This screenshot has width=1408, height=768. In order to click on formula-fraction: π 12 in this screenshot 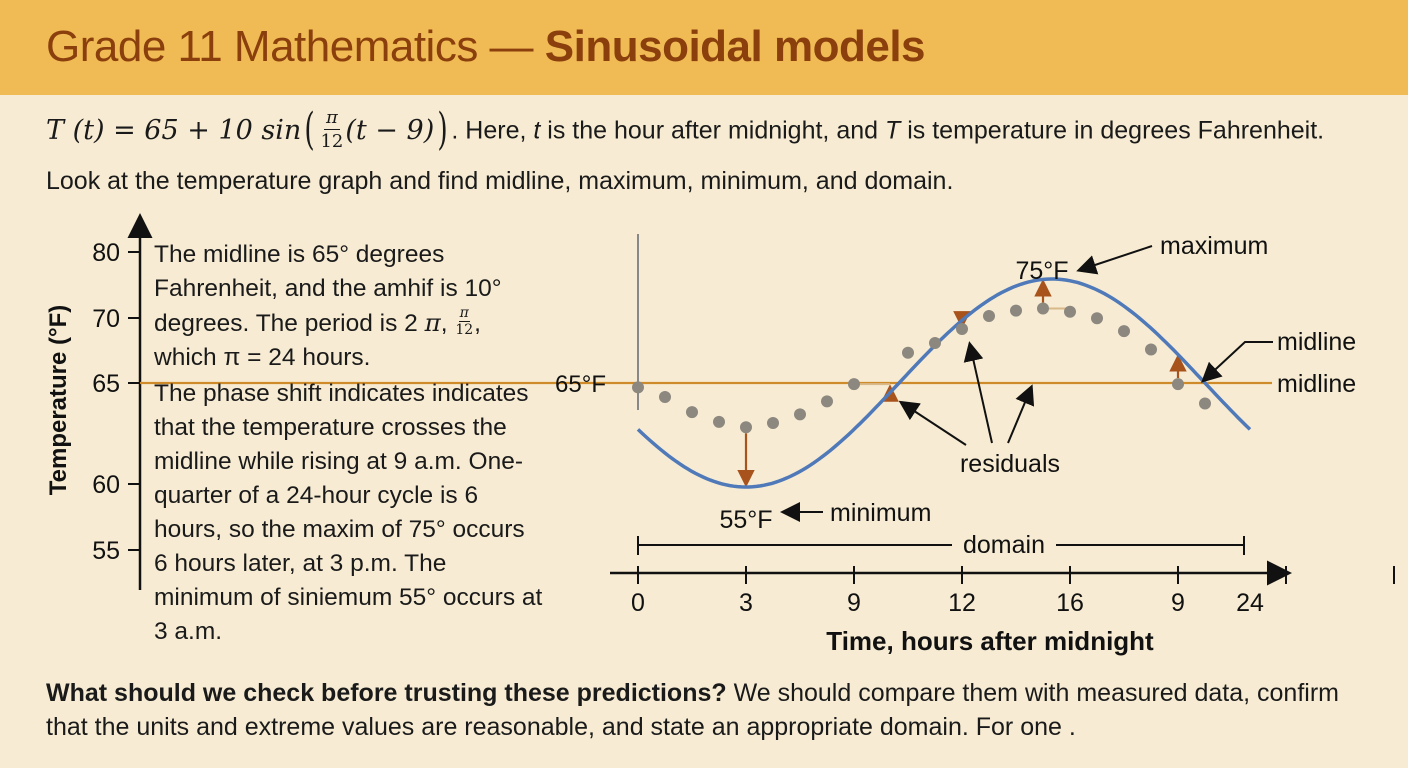, I will do `click(332, 129)`.